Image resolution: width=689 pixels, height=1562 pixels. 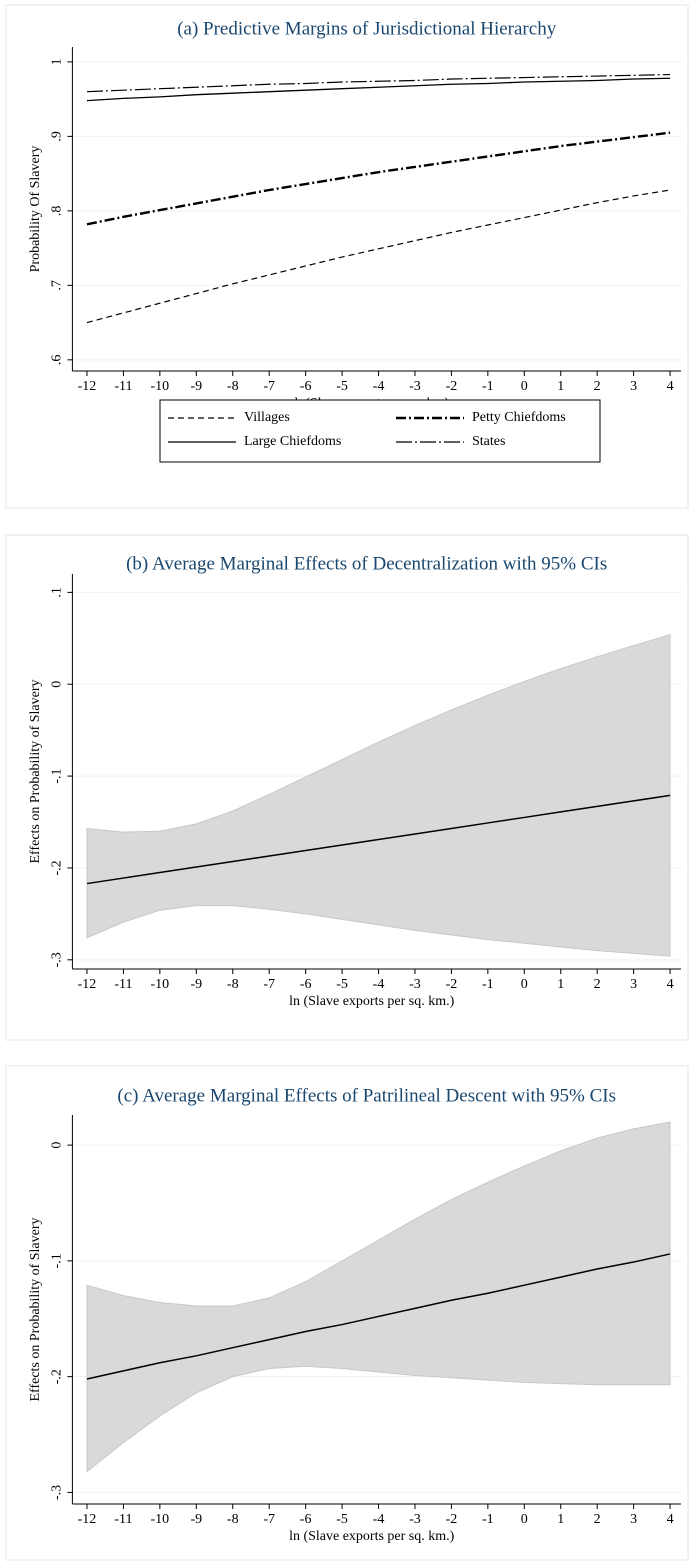 What do you see at coordinates (380, 431) in the screenshot?
I see `legend-box` at bounding box center [380, 431].